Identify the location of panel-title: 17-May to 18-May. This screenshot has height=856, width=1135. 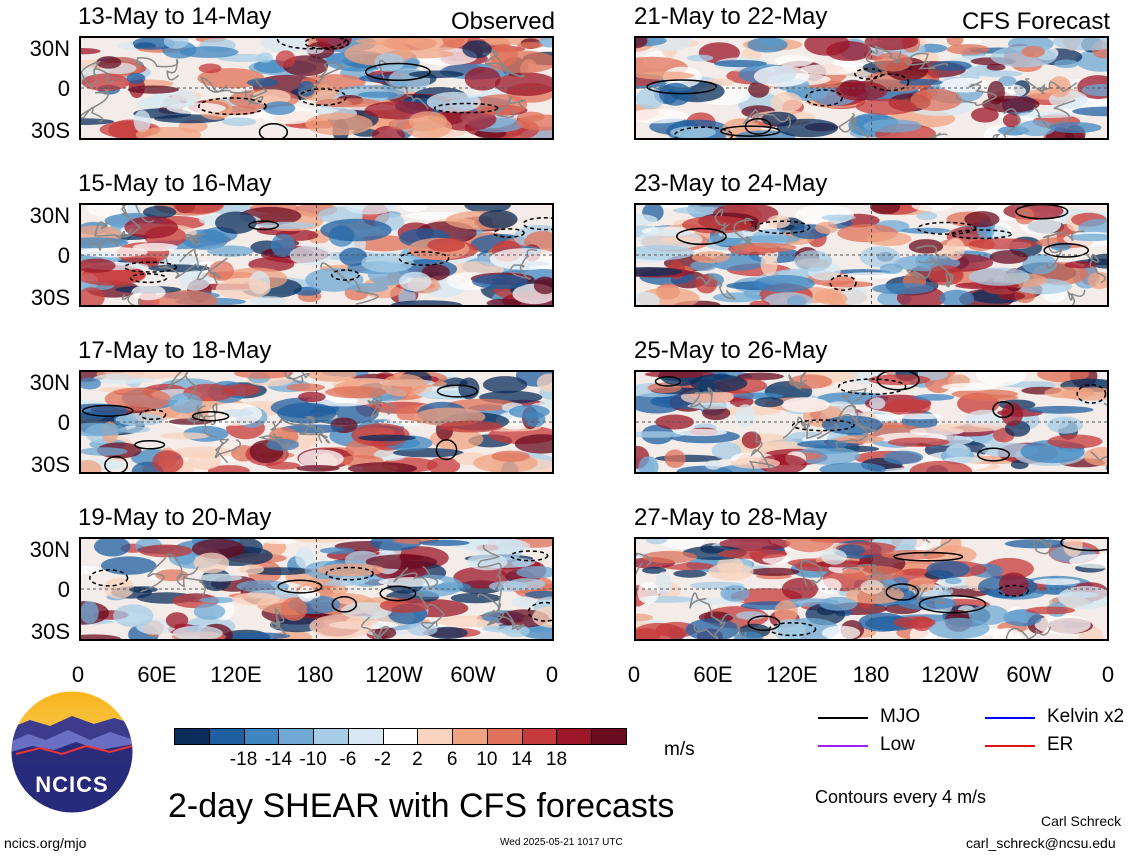
(175, 350).